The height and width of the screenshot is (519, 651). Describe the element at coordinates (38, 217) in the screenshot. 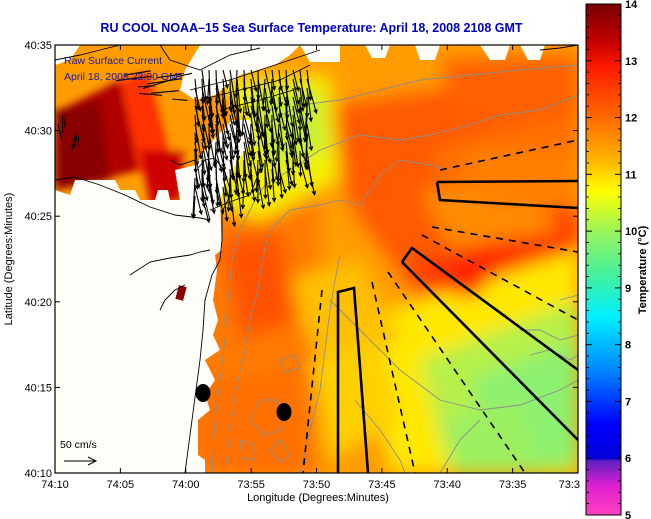

I see `y-tick-label: 40:25` at that location.